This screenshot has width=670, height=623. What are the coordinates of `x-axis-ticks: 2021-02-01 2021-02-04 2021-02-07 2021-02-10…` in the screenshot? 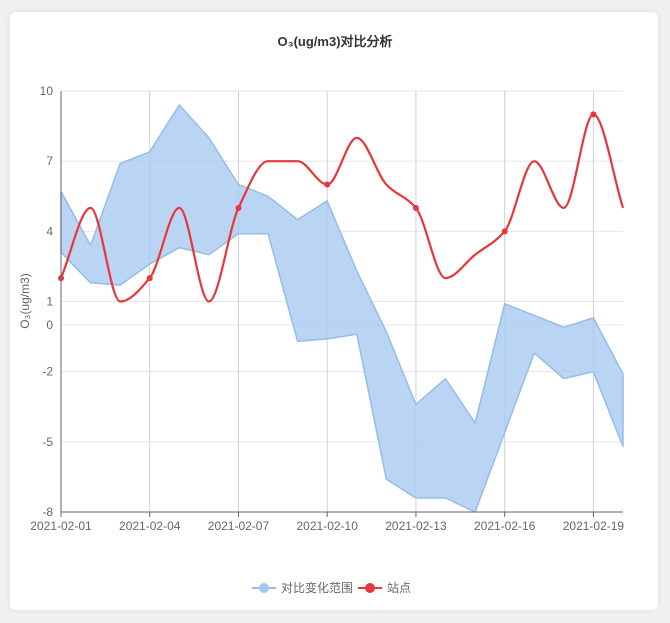 It's located at (327, 526).